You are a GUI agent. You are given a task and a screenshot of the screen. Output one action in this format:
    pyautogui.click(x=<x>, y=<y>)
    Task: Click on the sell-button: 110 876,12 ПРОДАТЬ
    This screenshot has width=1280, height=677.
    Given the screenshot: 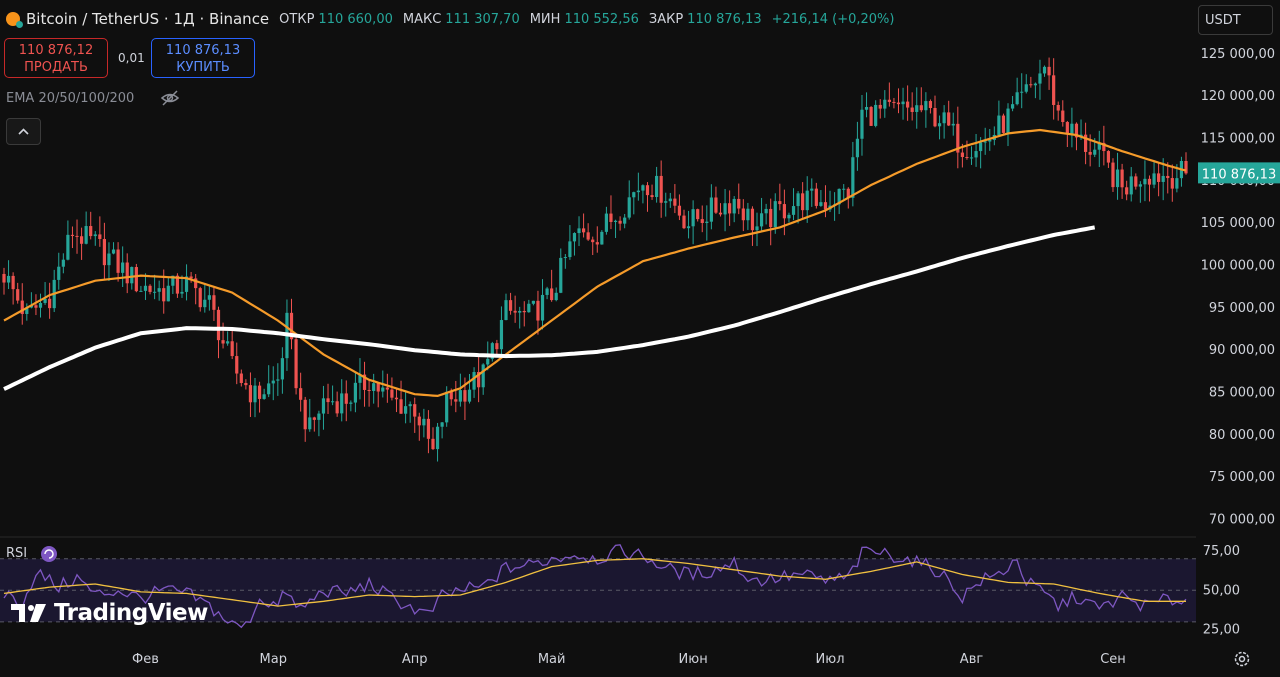 What is the action you would take?
    pyautogui.click(x=56, y=58)
    